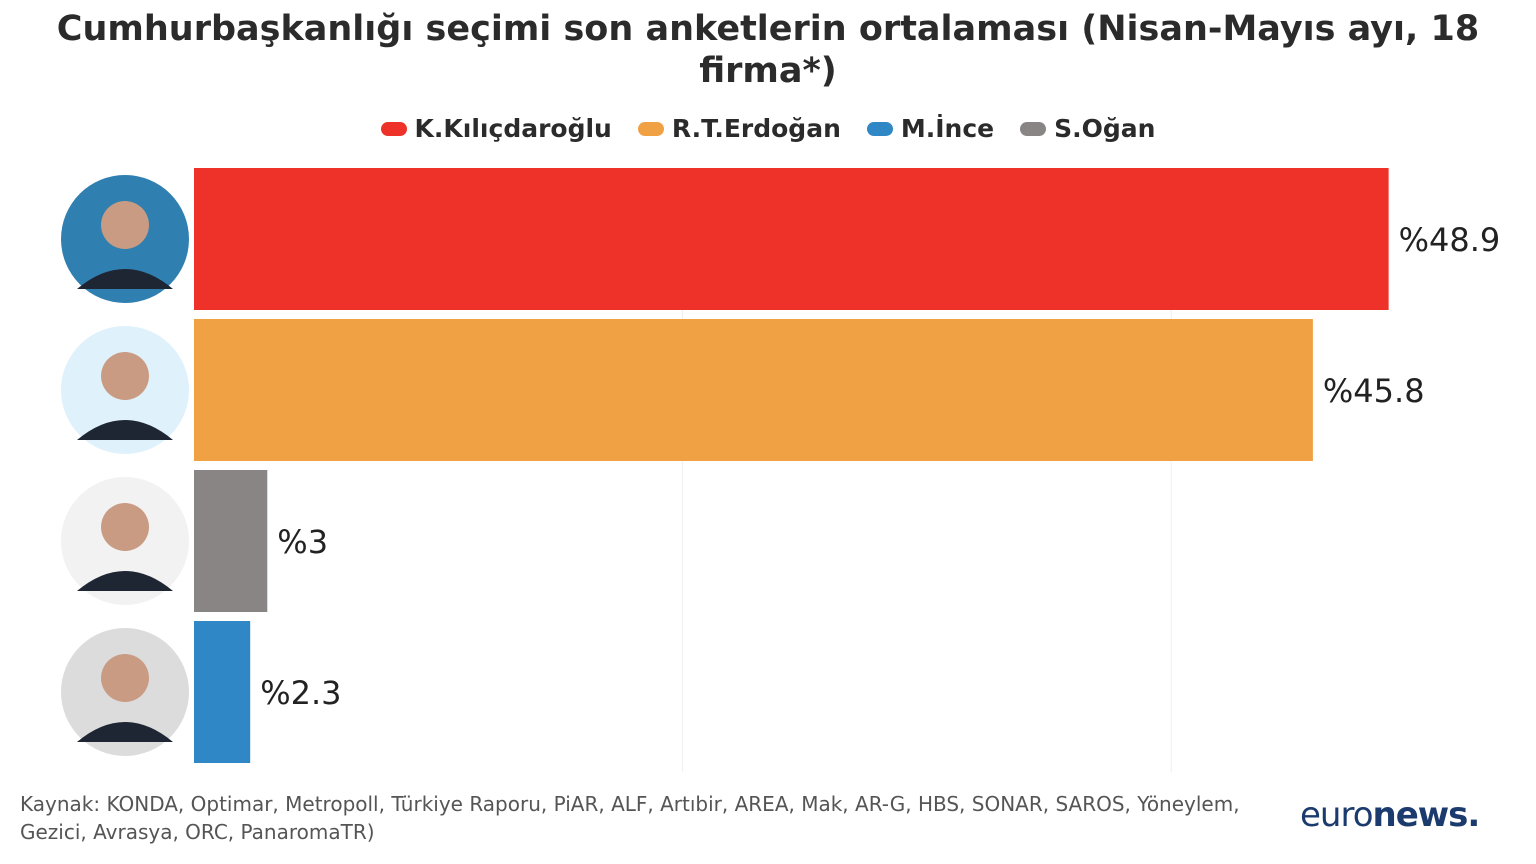 The width and height of the screenshot is (1536, 864). I want to click on data-label-0: %48.9, so click(1450, 240).